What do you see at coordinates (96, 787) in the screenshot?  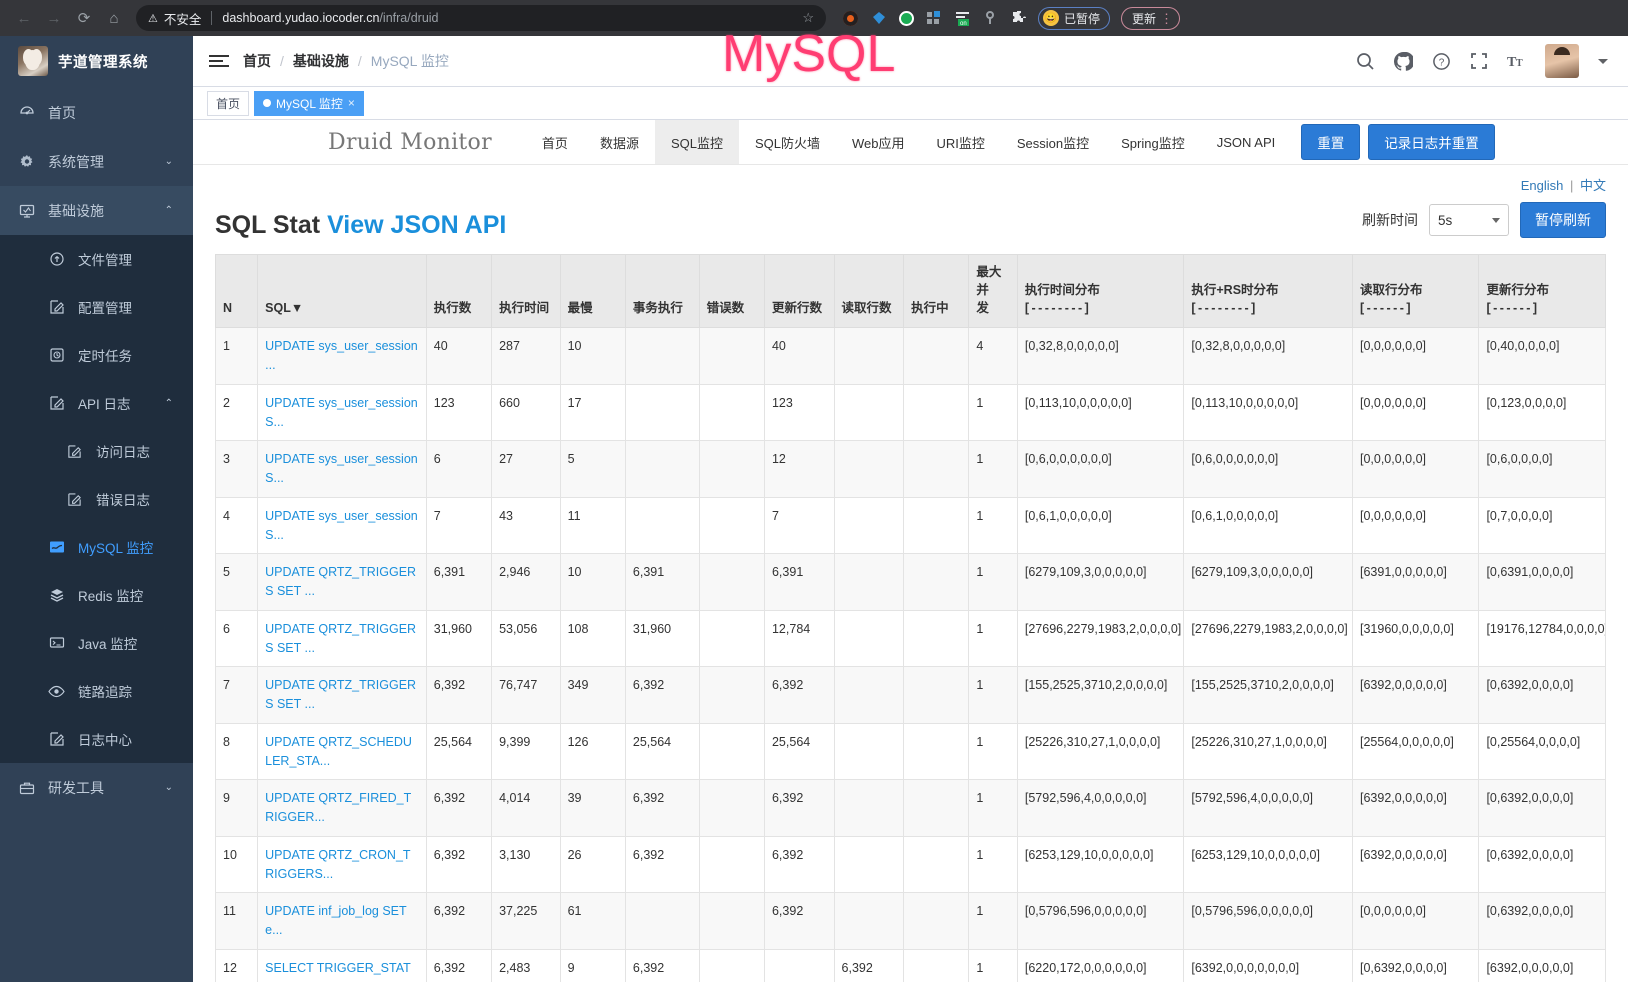 I see `sidebar-item-dev-tools: 研发工具 ⌄` at bounding box center [96, 787].